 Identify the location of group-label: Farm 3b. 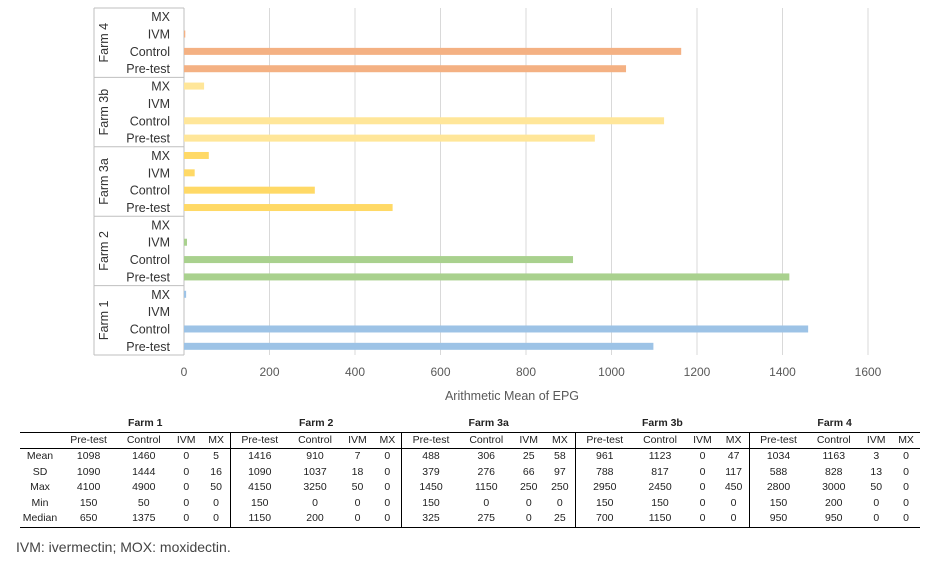
(104, 112).